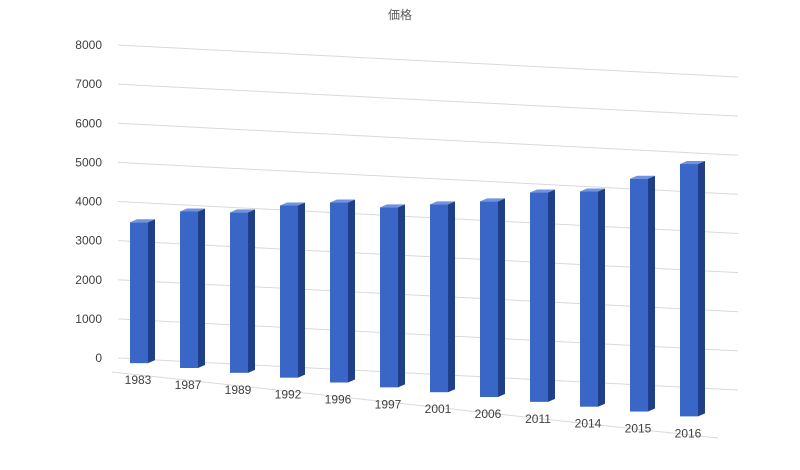  Describe the element at coordinates (188, 385) in the screenshot. I see `x-tick-label: 1987` at that location.